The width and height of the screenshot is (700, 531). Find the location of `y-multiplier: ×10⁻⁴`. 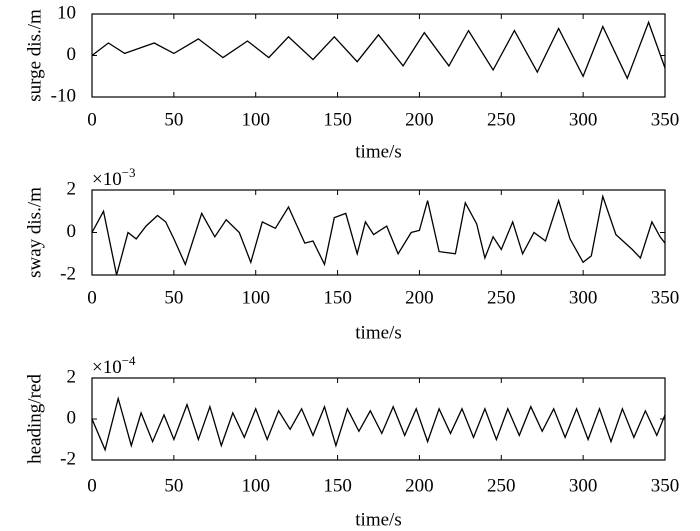

y-multiplier: ×10⁻⁴ is located at coordinates (114, 365).